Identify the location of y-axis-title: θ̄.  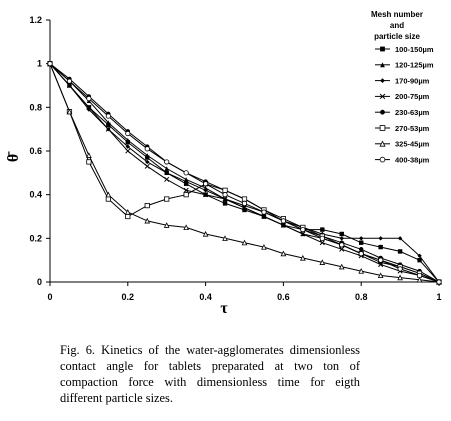
(13, 156).